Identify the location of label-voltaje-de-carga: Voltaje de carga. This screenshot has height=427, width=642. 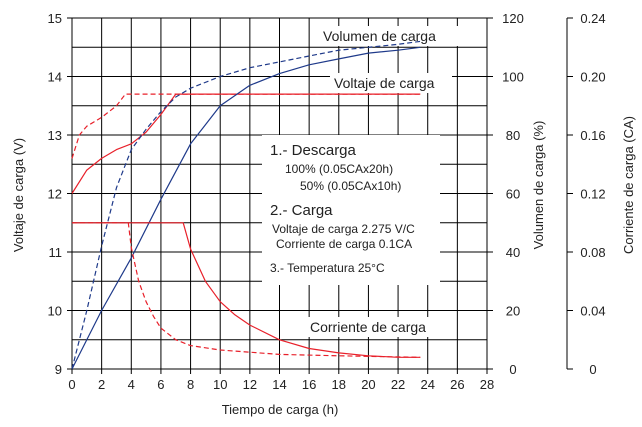
(384, 83).